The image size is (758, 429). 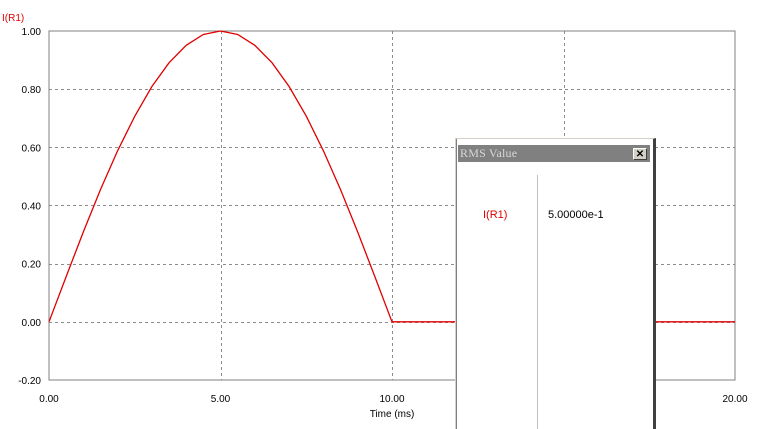 What do you see at coordinates (32, 323) in the screenshot?
I see `y-tick-label: 0.00` at bounding box center [32, 323].